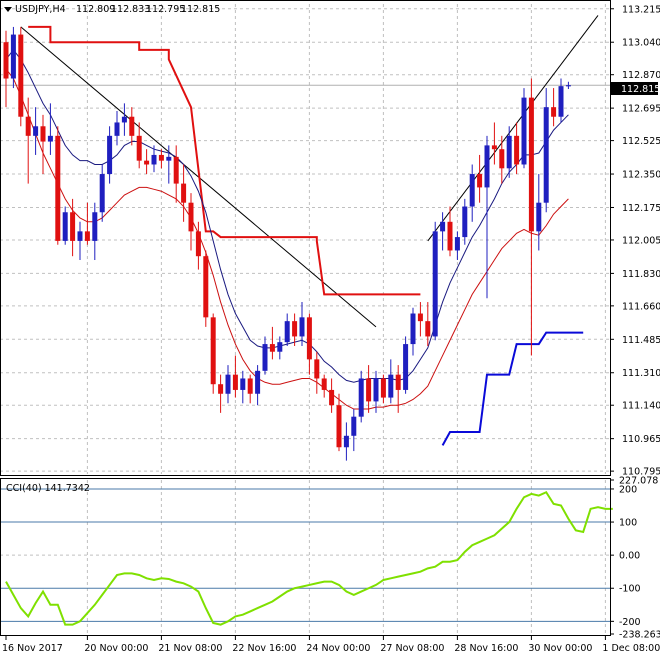  Describe the element at coordinates (634, 88) in the screenshot. I see `current-price-label-box` at that location.